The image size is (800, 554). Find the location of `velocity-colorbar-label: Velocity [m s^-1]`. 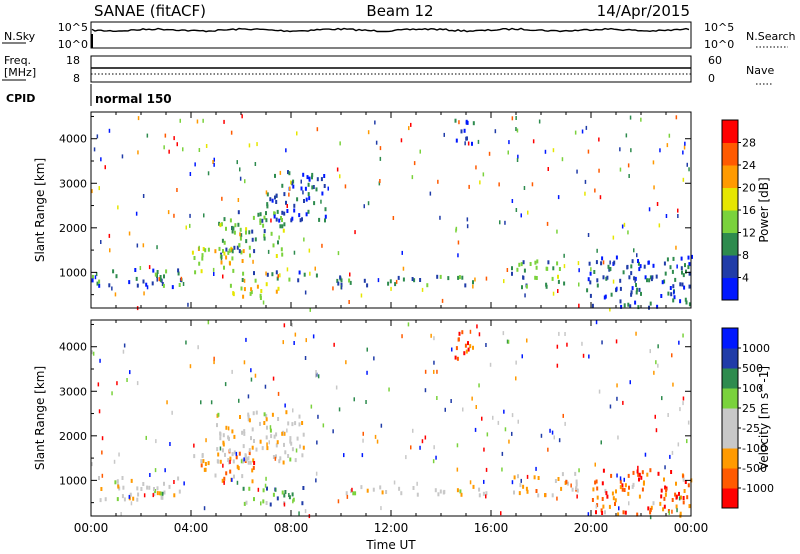

velocity-colorbar-label: Velocity [m s^-1] is located at coordinates (764, 418).